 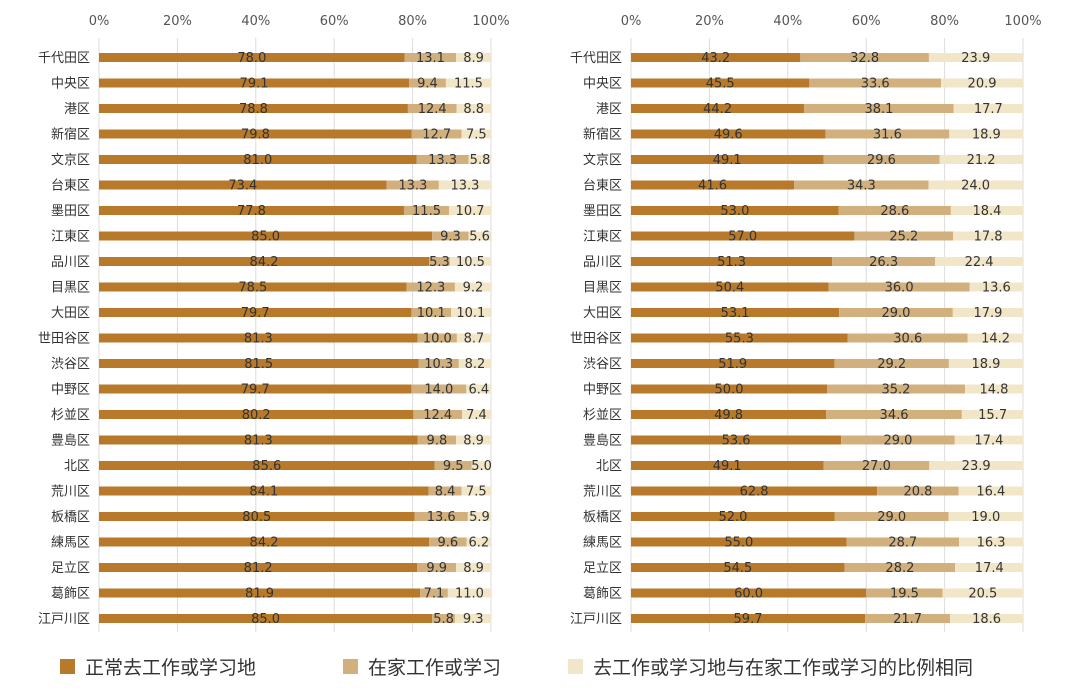 What do you see at coordinates (986, 211) in the screenshot?
I see `chart2-data-label: 18.4` at bounding box center [986, 211].